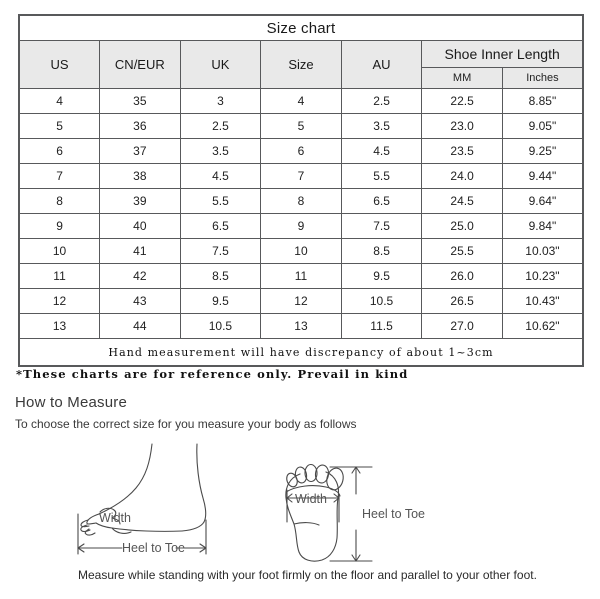 This screenshot has width=600, height=599. I want to click on cell-size: 9, so click(301, 226).